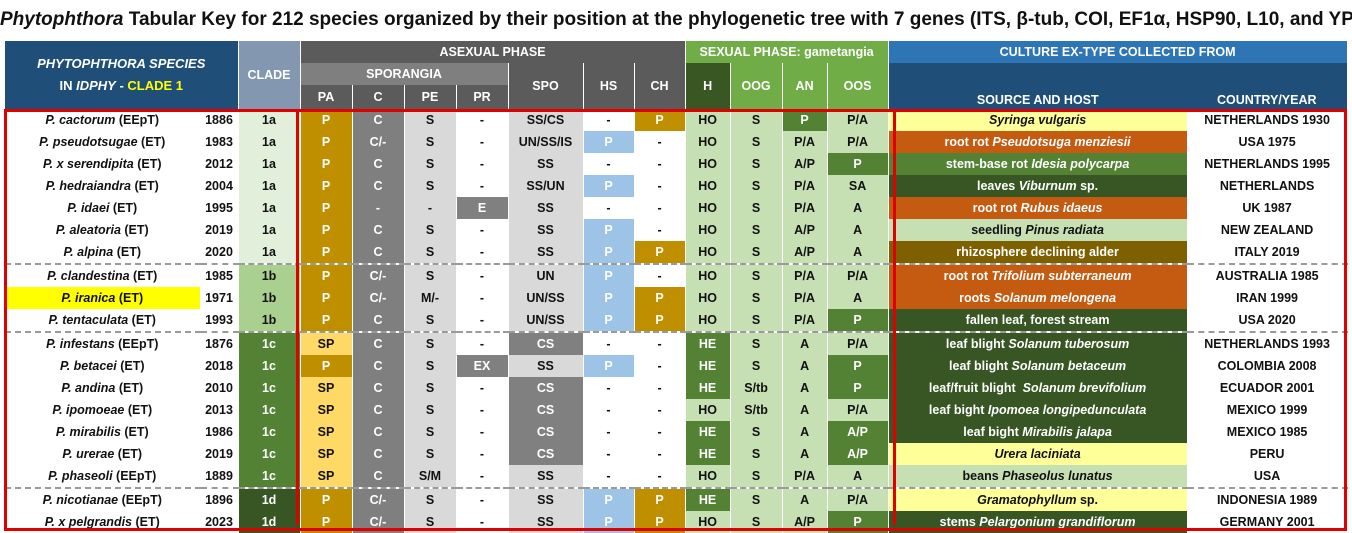  I want to click on host-taxon: Solanum melongena, so click(1055, 298).